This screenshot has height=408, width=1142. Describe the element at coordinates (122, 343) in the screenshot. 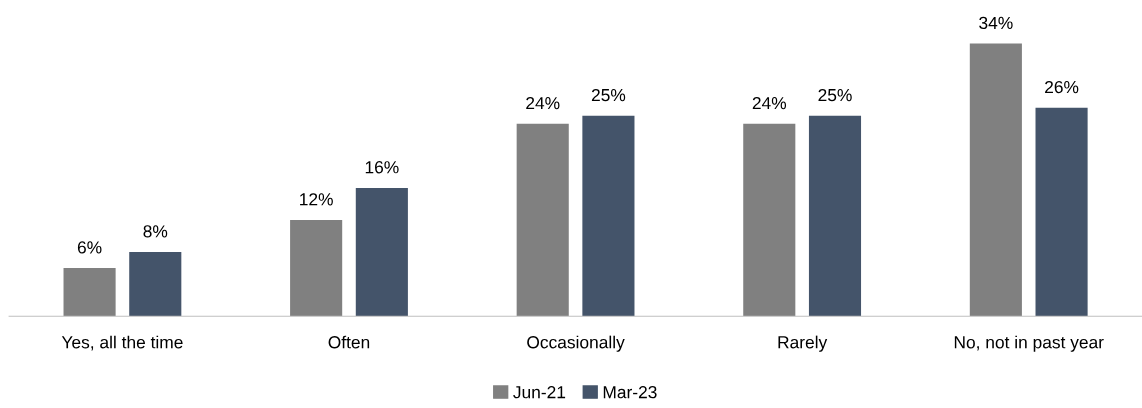

I see `x-tick-label: Yes, all the time` at that location.